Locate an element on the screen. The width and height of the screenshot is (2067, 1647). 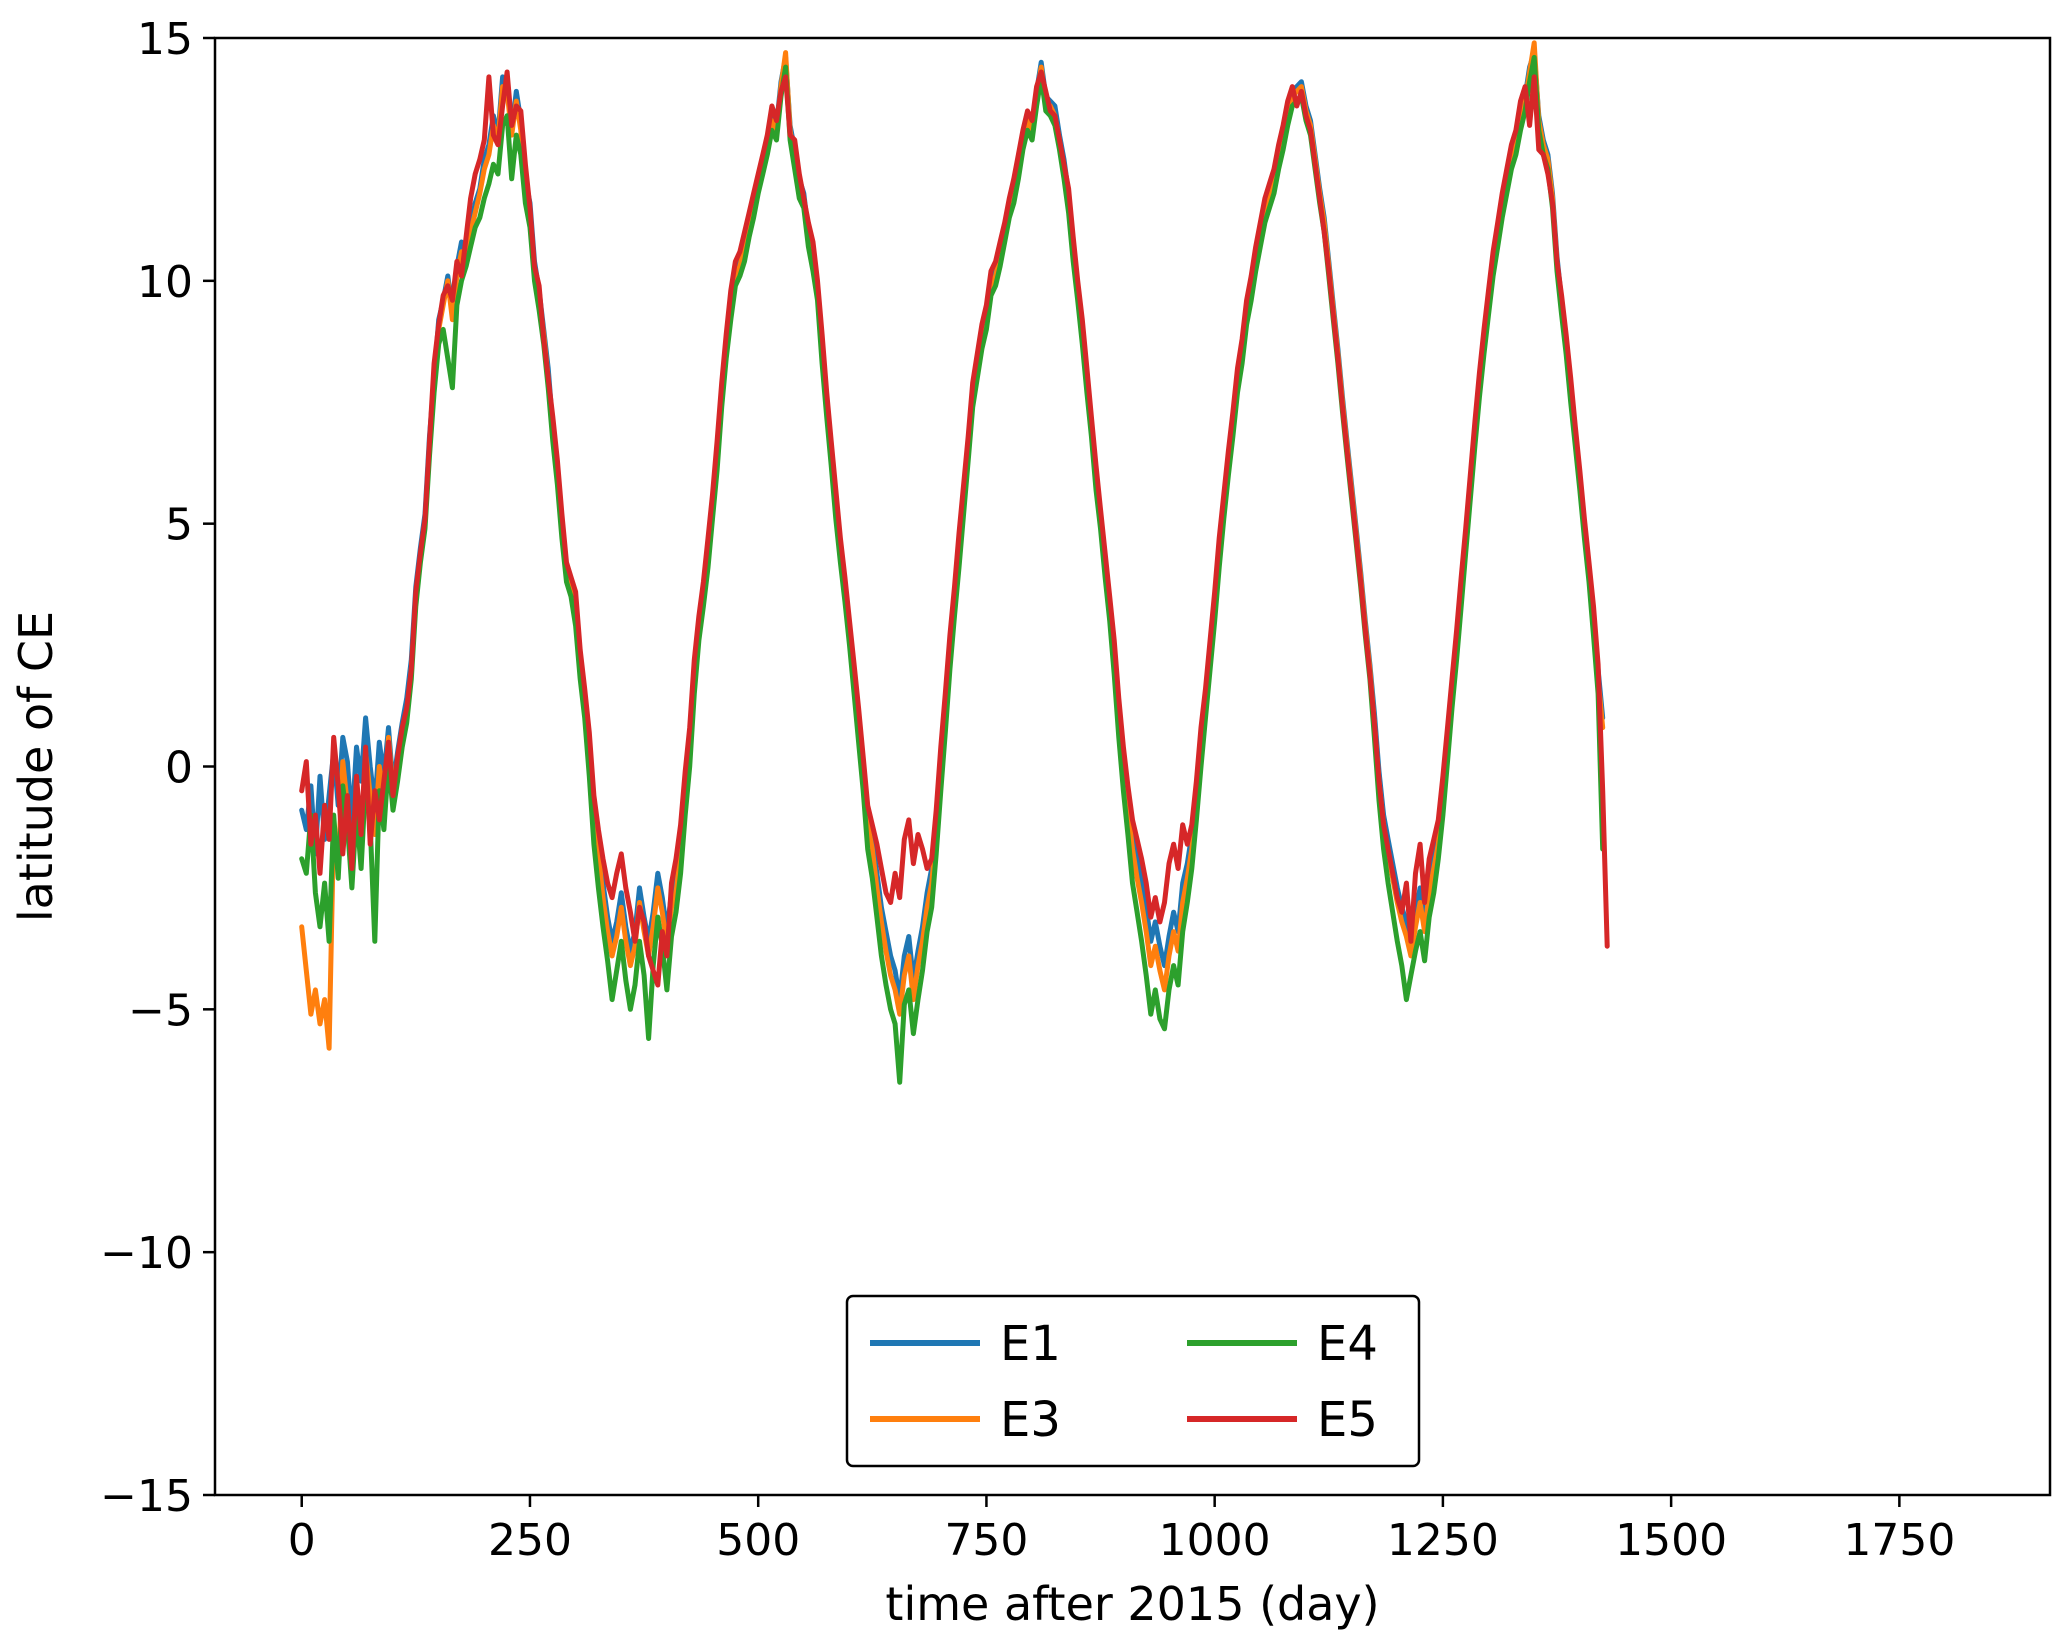
legend-label-e5: E5 is located at coordinates (1347, 1420).